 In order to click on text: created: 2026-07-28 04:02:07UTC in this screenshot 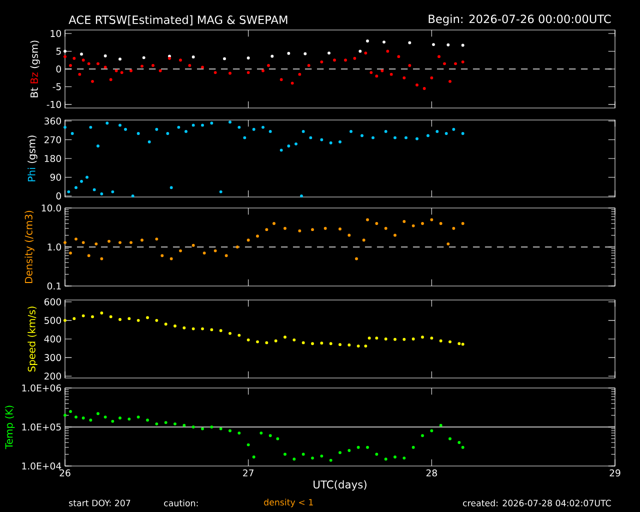, I will do `click(537, 503)`.